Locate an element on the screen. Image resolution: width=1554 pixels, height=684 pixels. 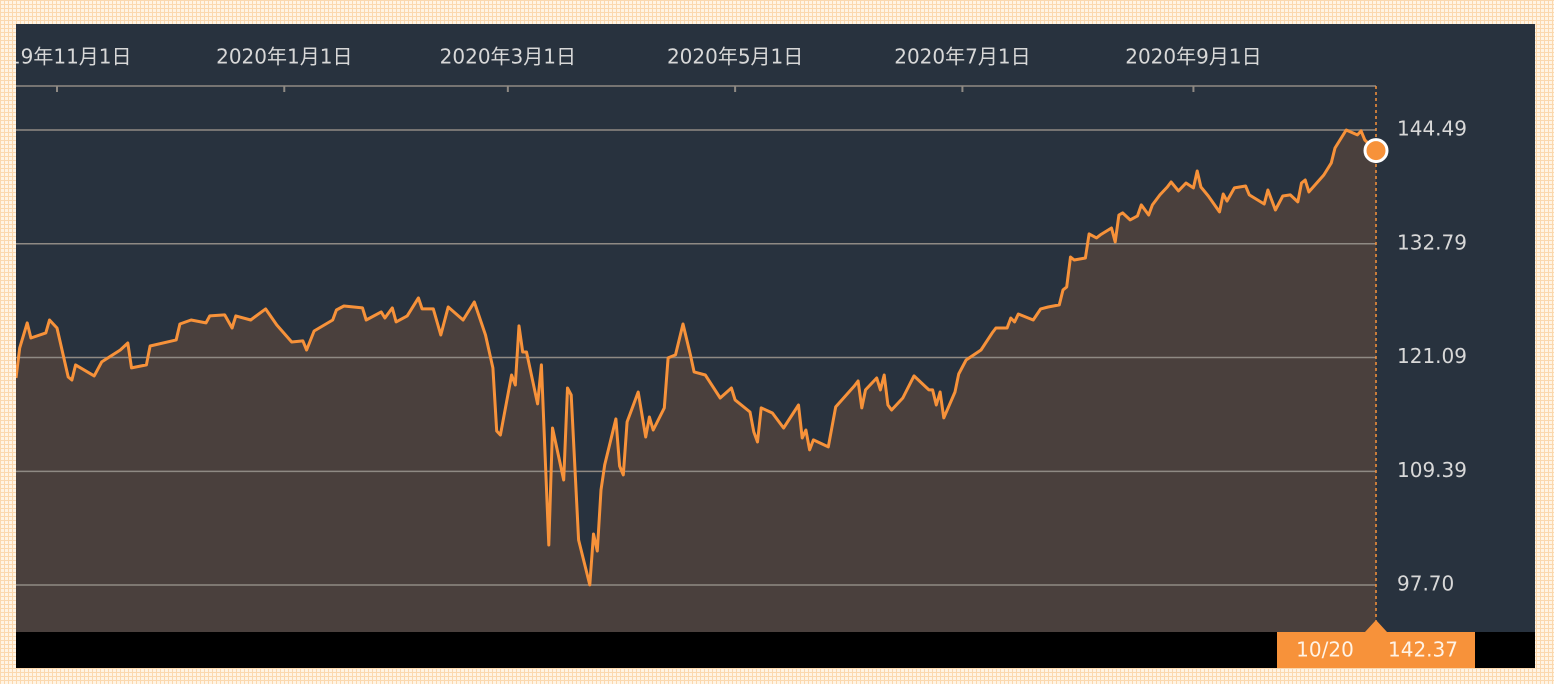
x-tick-label: 2020年3月1日 is located at coordinates (508, 57).